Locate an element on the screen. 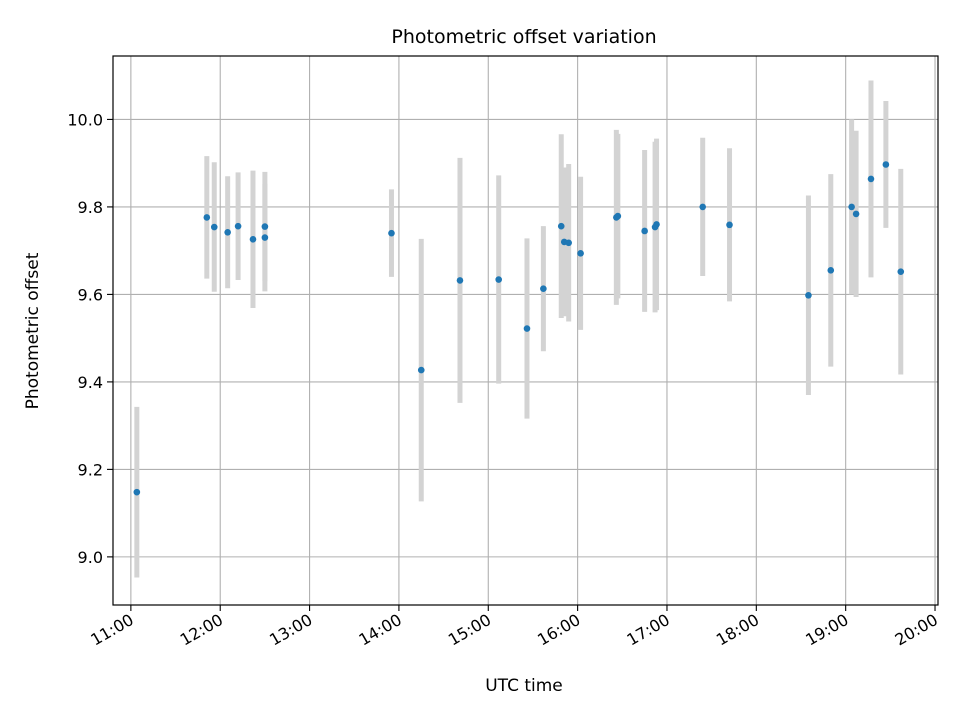  y-tick-label: 9.8 is located at coordinates (90, 207).